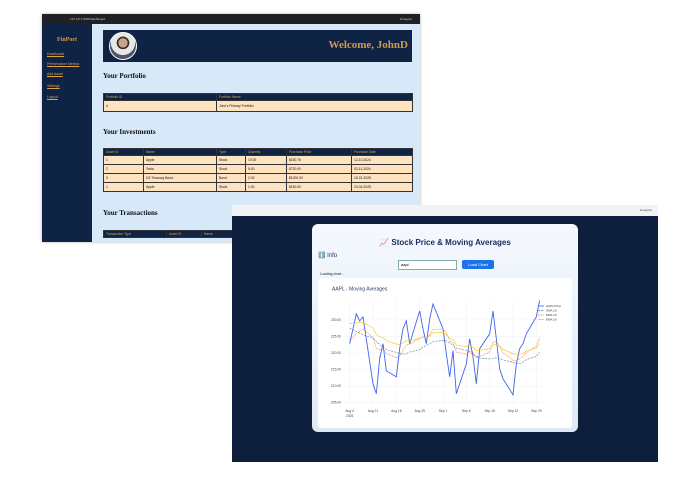 Image resolution: width=684 pixels, height=482 pixels. I want to click on column-header: Quantity, so click(266, 152).